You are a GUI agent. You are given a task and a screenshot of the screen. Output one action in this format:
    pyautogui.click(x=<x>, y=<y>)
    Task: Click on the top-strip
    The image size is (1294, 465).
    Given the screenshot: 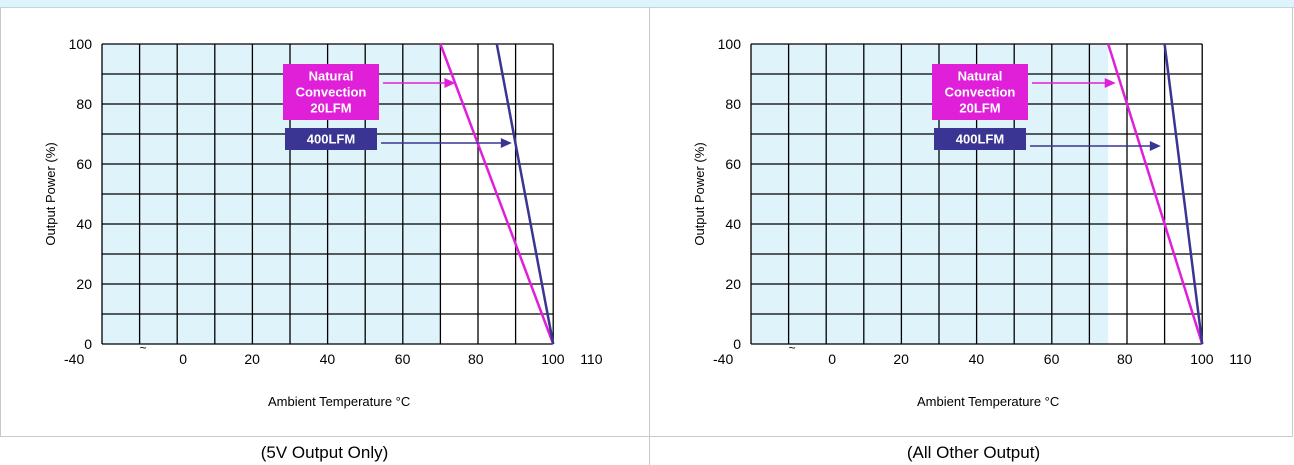 What is the action you would take?
    pyautogui.click(x=647, y=4)
    